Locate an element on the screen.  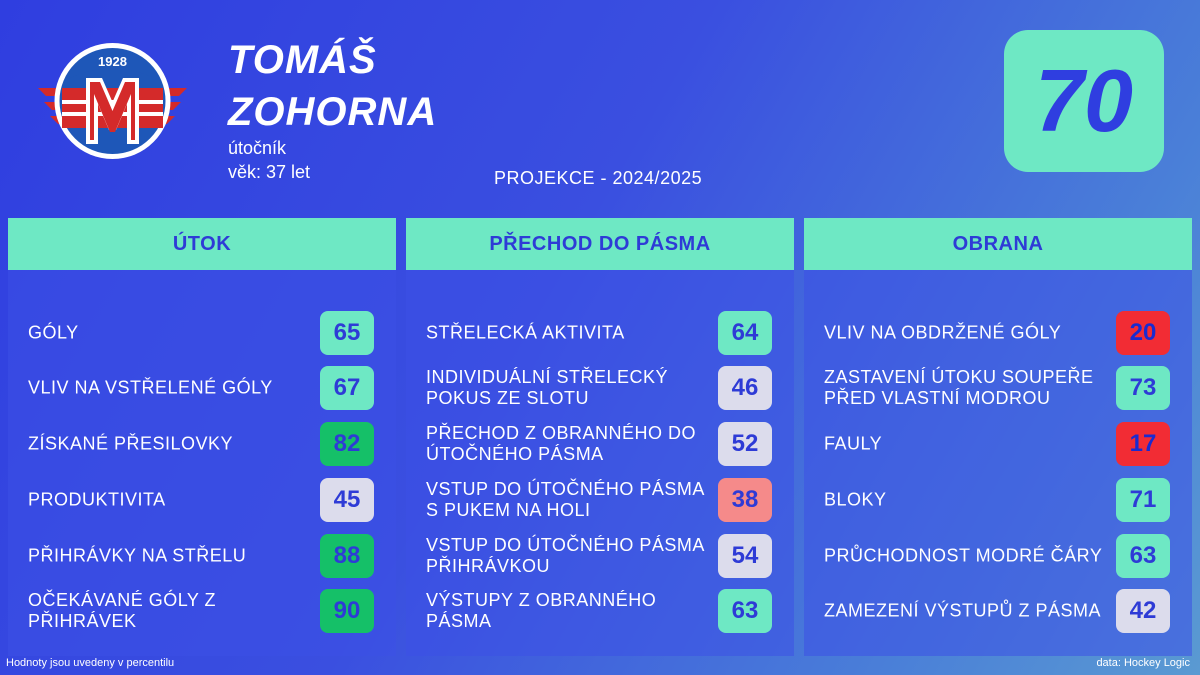
stat-label: ZAMEZENÍ VÝSTUPŮ Z PÁSMA is located at coordinates (963, 610).